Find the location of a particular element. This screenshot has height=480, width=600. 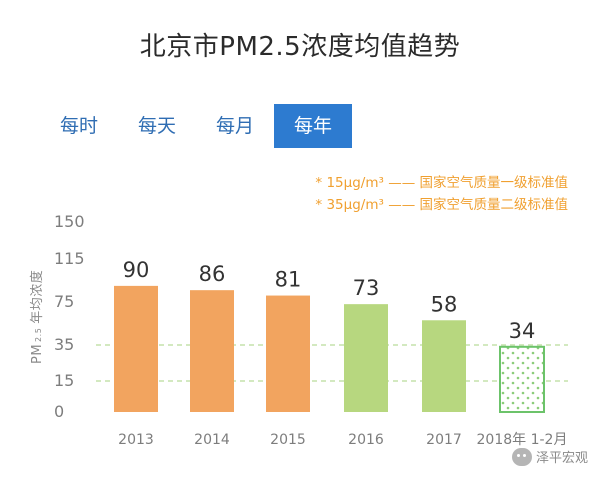

bar-2013 is located at coordinates (136, 348).